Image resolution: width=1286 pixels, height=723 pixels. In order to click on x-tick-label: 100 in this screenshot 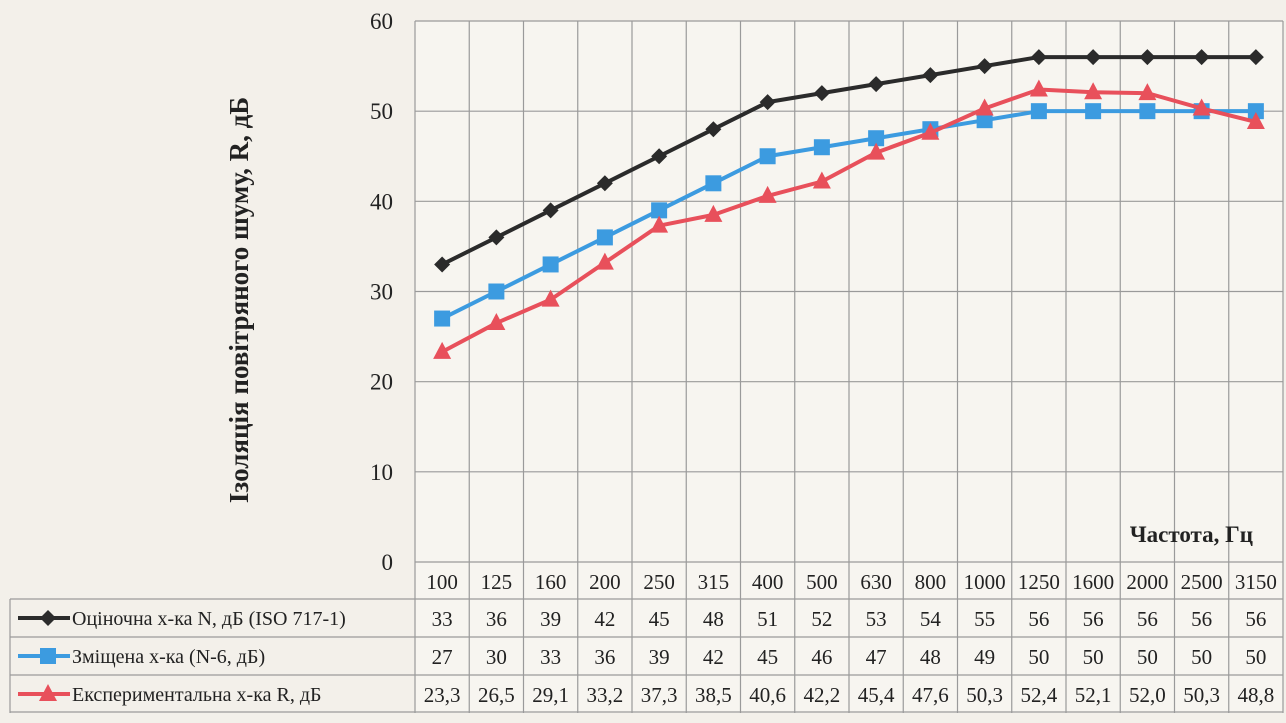, I will do `click(442, 582)`.